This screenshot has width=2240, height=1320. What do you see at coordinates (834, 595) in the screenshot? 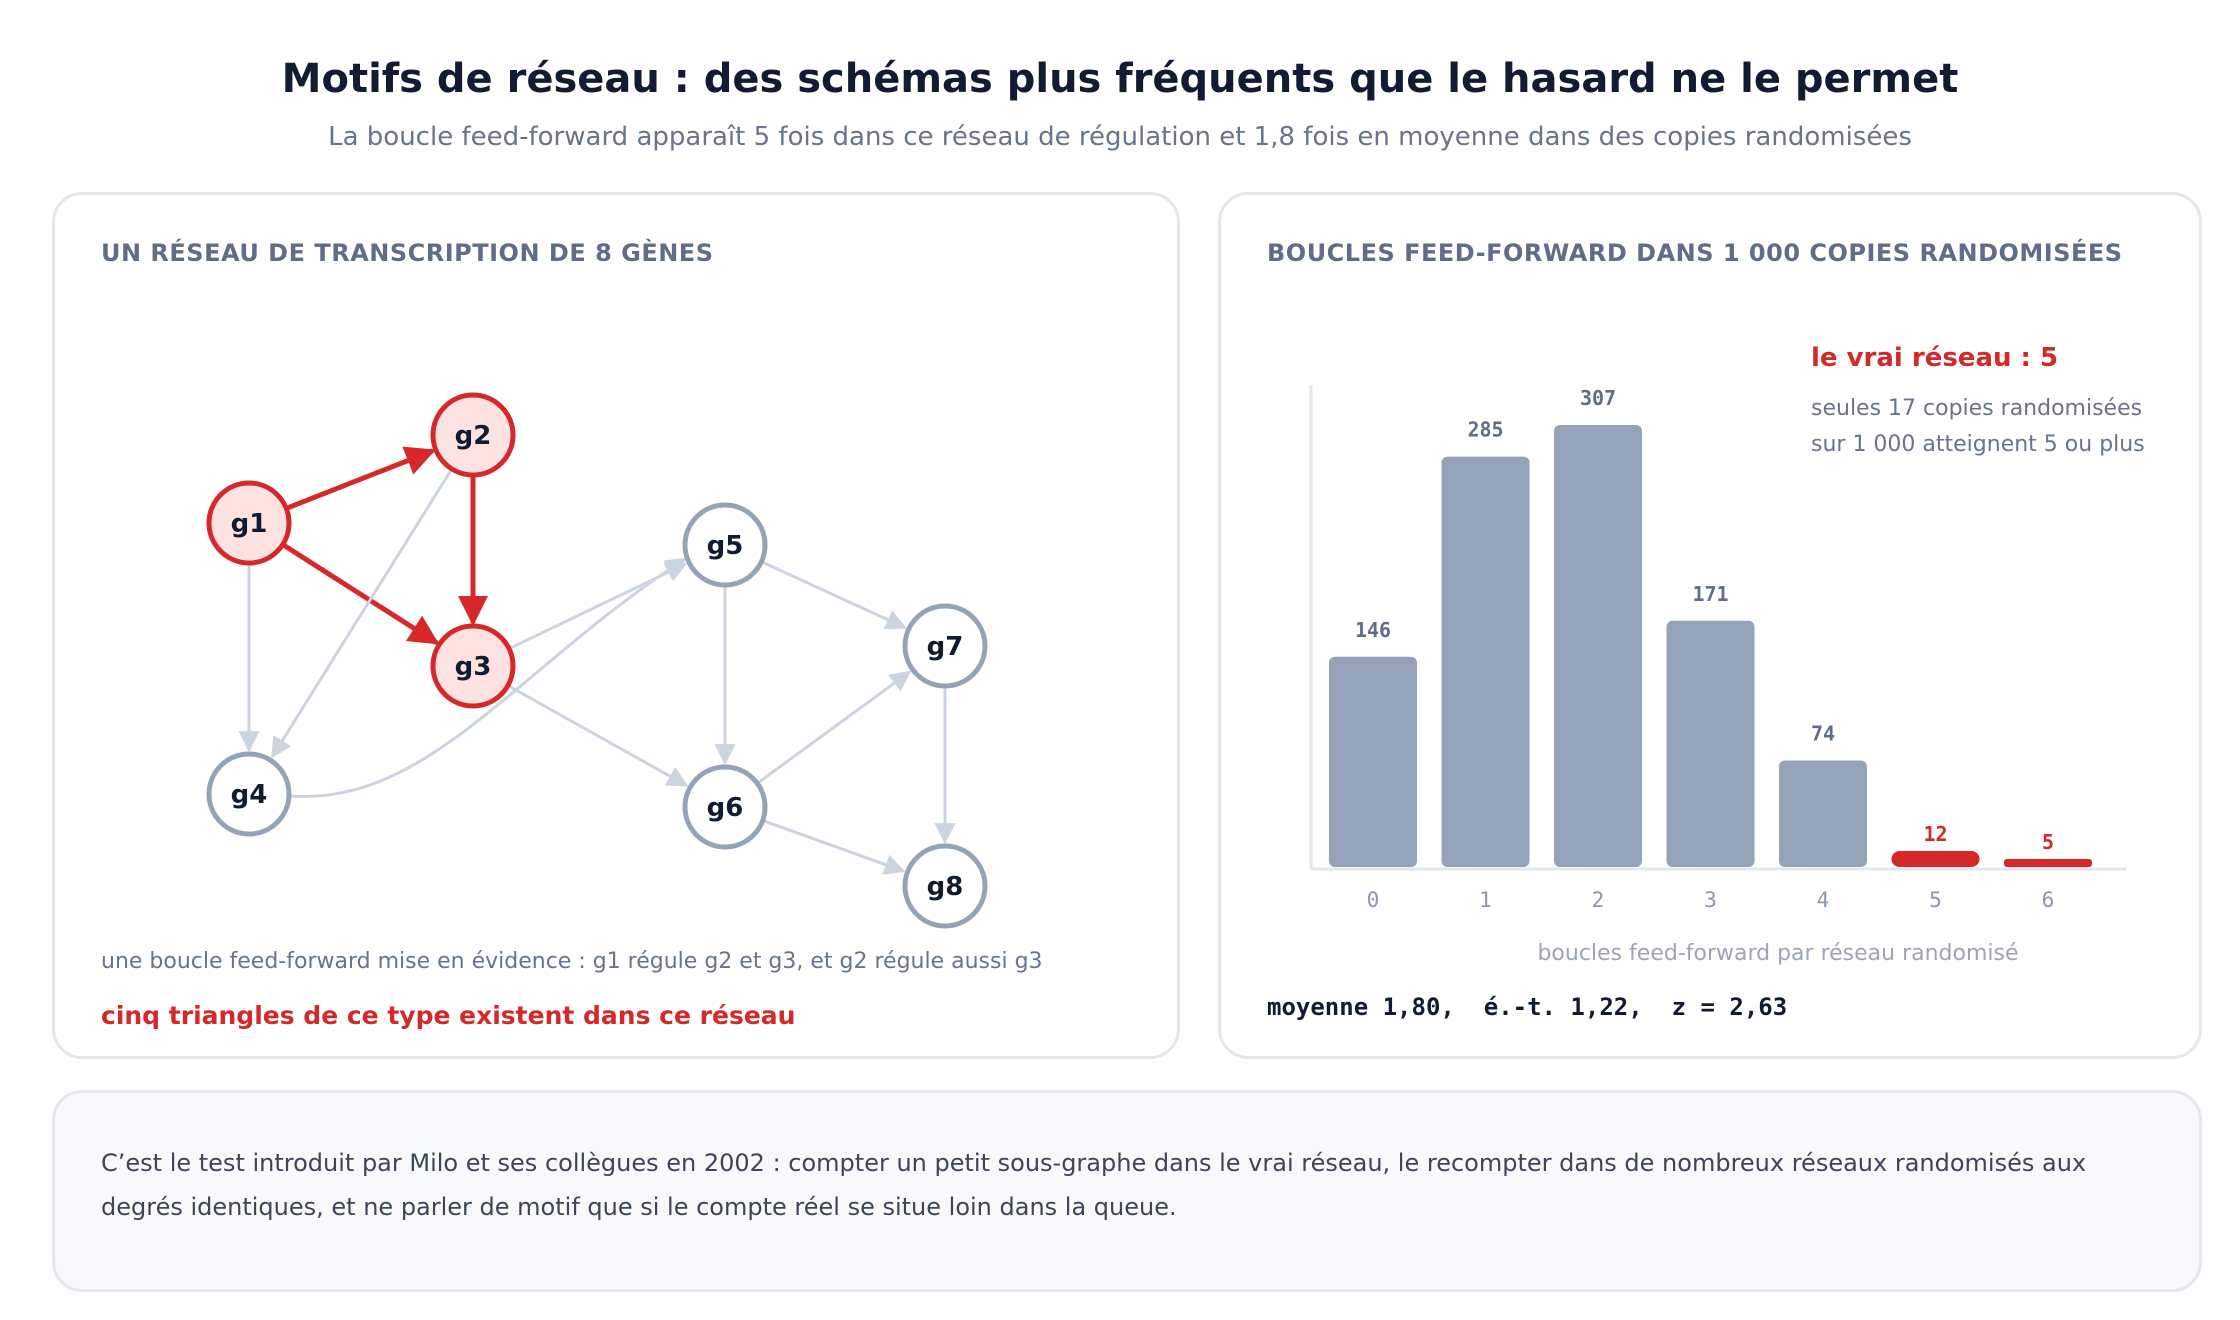
I see `edge-g5-g7` at bounding box center [834, 595].